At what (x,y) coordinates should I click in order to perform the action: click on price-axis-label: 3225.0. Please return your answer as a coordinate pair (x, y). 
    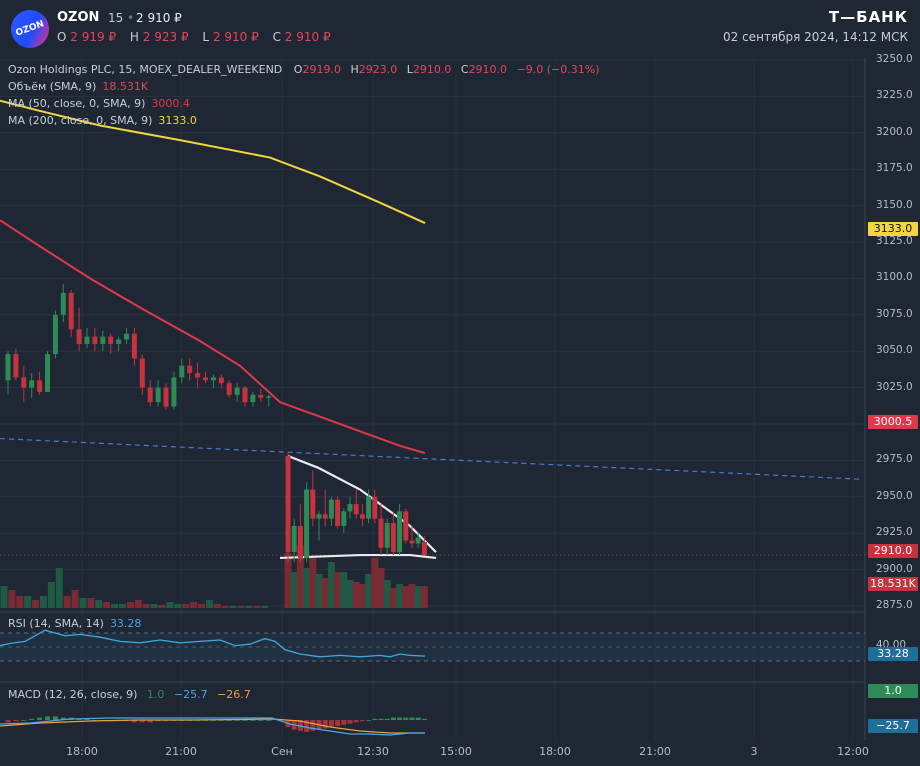
    Looking at the image, I should click on (894, 95).